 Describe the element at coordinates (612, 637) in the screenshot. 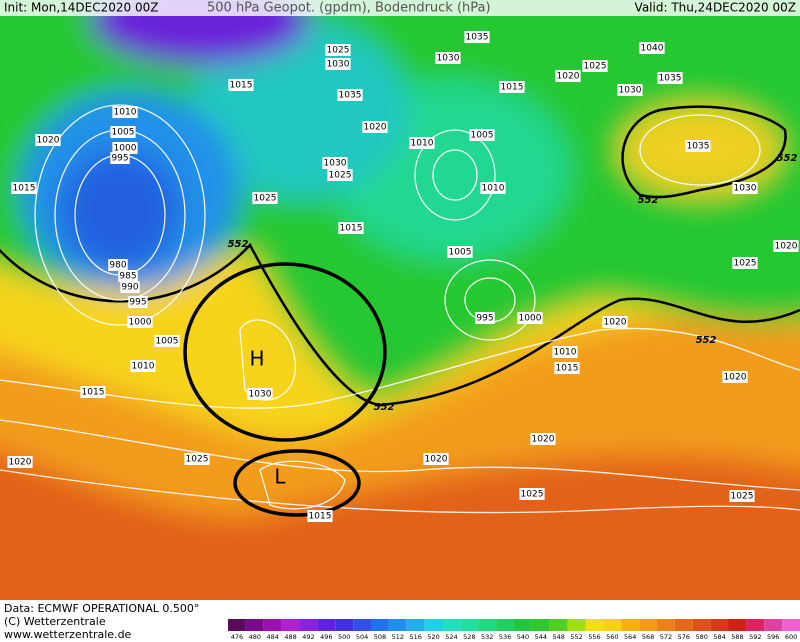

I see `scale-label: 560` at that location.